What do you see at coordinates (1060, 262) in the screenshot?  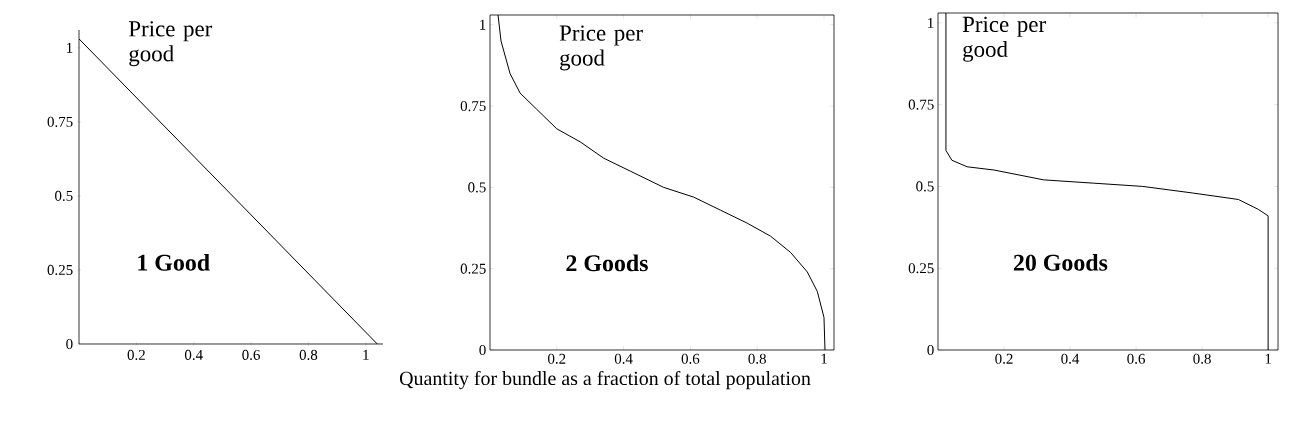 I see `annotation: 20 Goods` at bounding box center [1060, 262].